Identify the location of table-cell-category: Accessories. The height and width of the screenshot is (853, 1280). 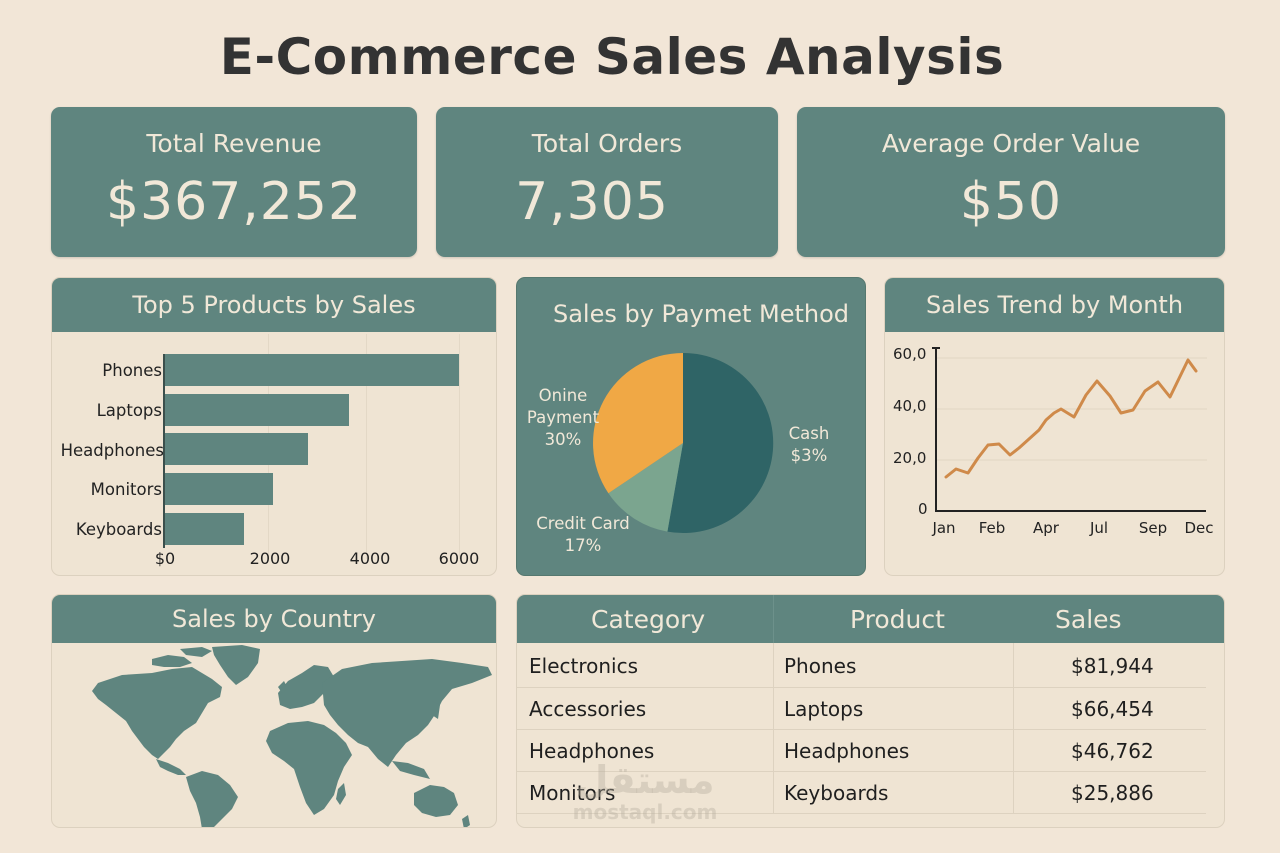
(588, 709).